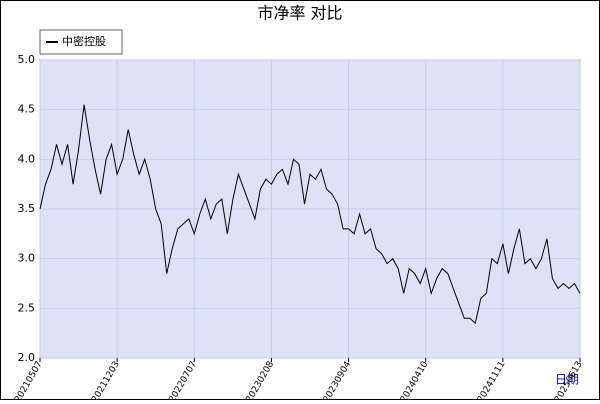  Describe the element at coordinates (27, 357) in the screenshot. I see `y-tick-label: 2.0` at that location.